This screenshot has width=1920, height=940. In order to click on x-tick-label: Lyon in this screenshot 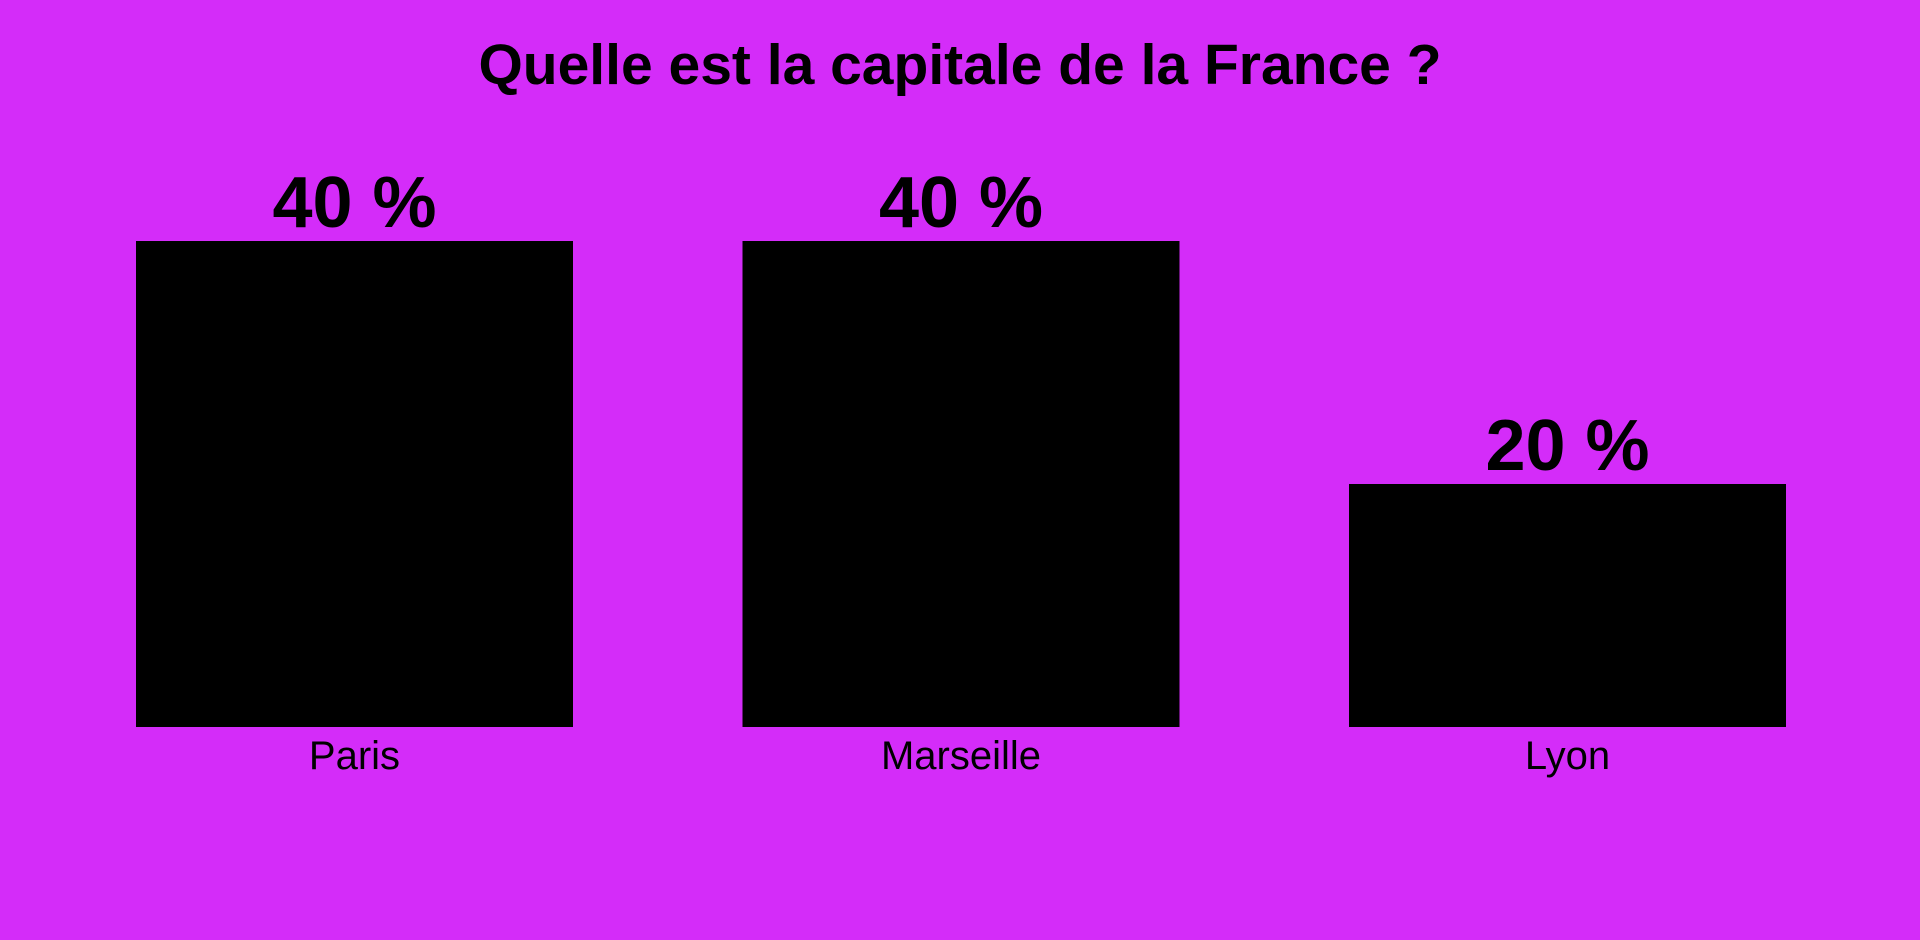, I will do `click(1567, 756)`.